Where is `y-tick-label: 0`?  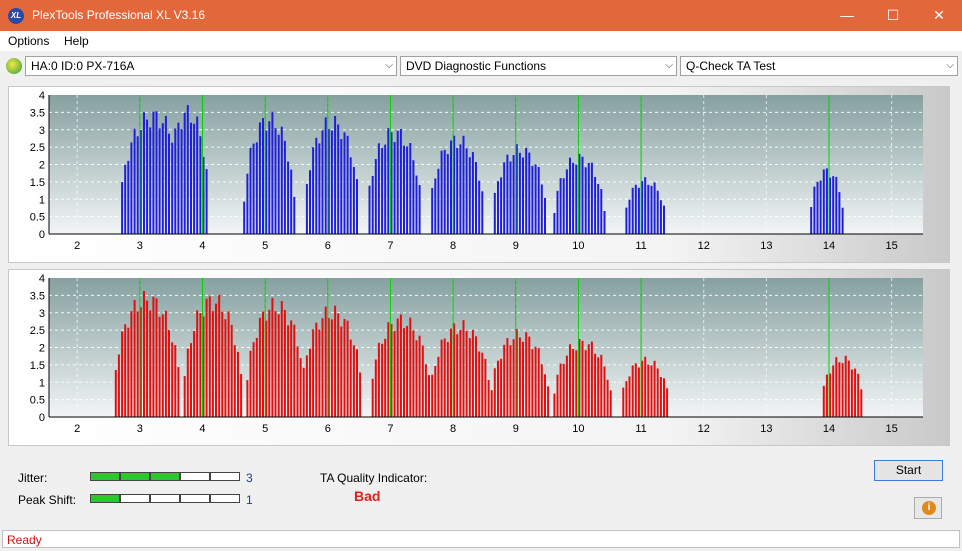
y-tick-label: 0 is located at coordinates (42, 418).